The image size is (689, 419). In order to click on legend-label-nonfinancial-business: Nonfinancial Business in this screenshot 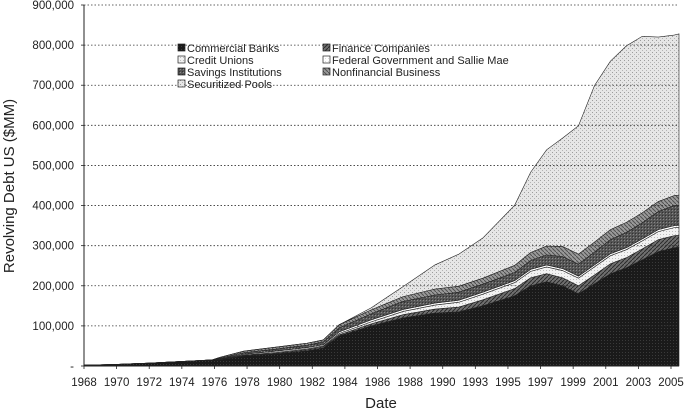, I will do `click(386, 73)`.